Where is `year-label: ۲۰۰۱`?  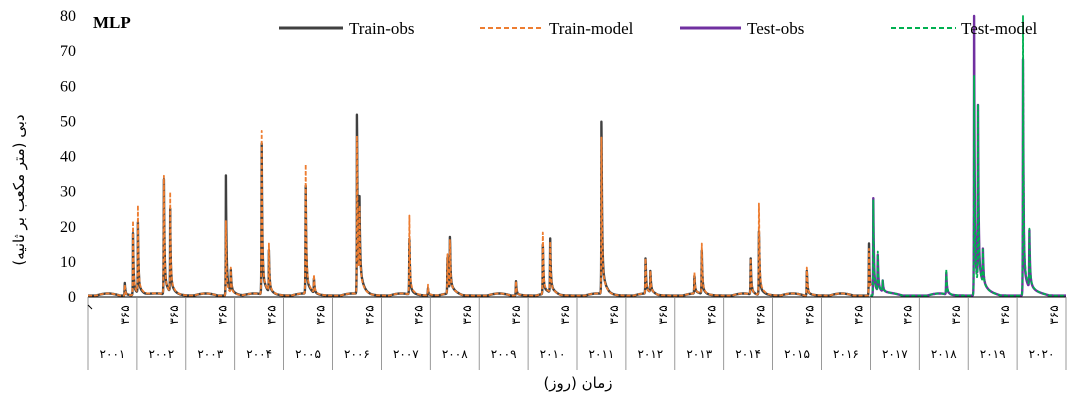
year-label: ۲۰۰۱ is located at coordinates (113, 354).